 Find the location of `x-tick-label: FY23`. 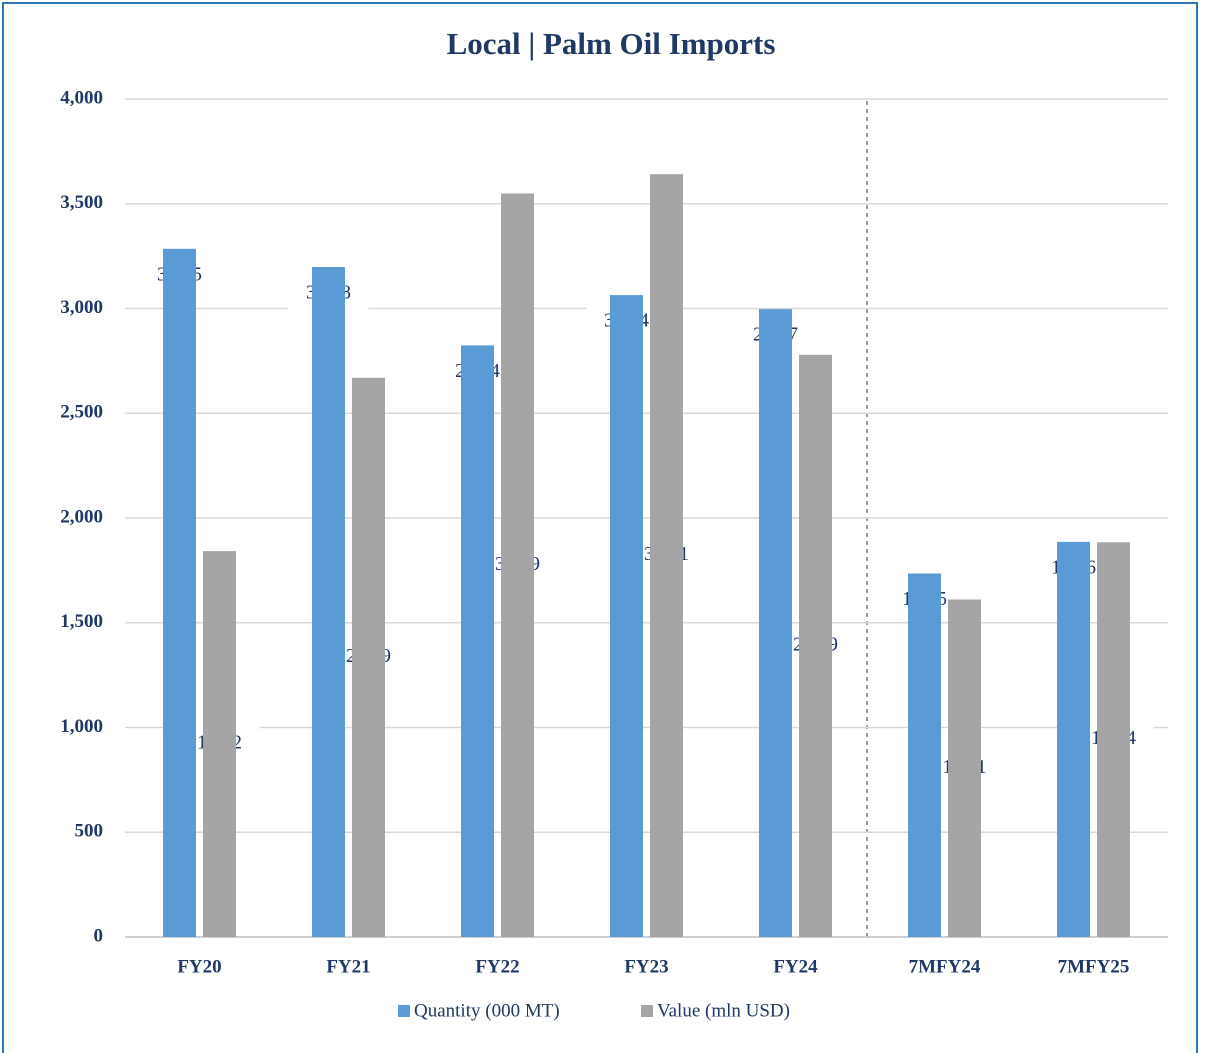

x-tick-label: FY23 is located at coordinates (646, 966).